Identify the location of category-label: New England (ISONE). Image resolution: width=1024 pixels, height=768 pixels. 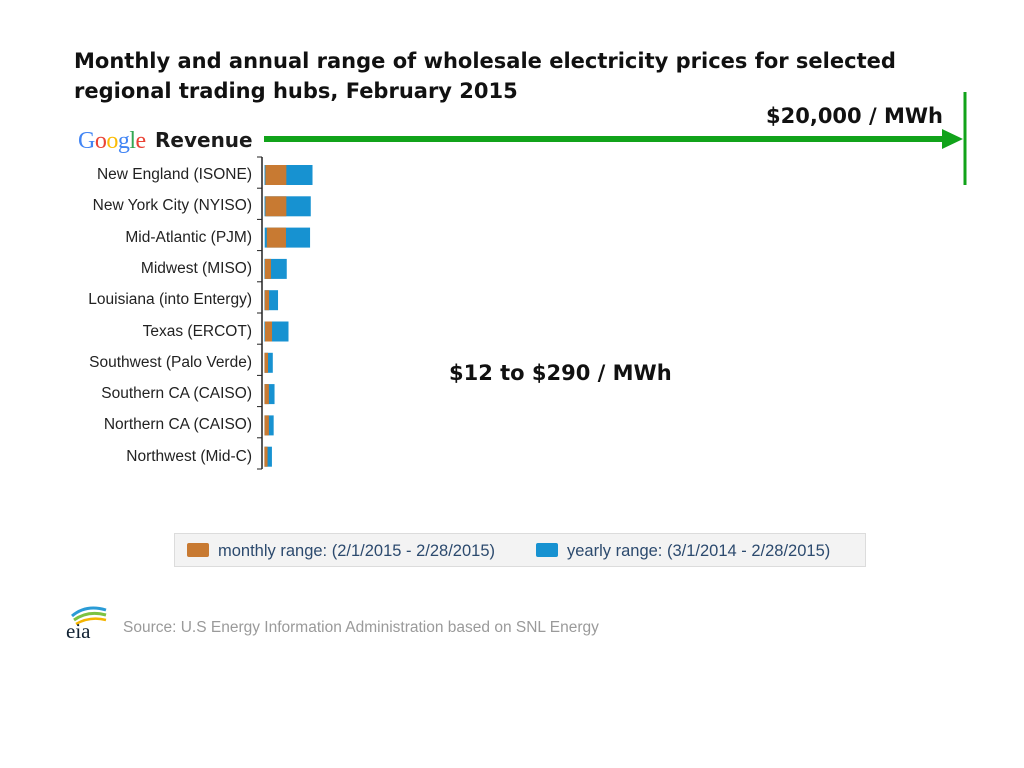
(174, 174).